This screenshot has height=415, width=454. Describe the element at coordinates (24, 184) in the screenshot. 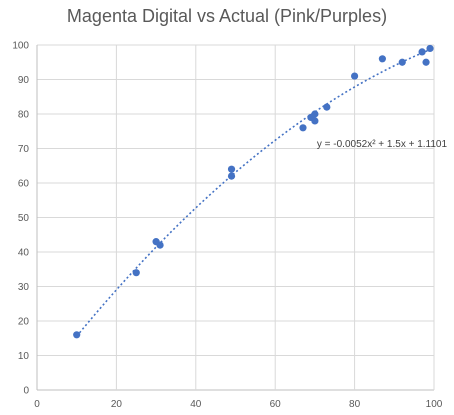

I see `y-tick-label: 60` at that location.